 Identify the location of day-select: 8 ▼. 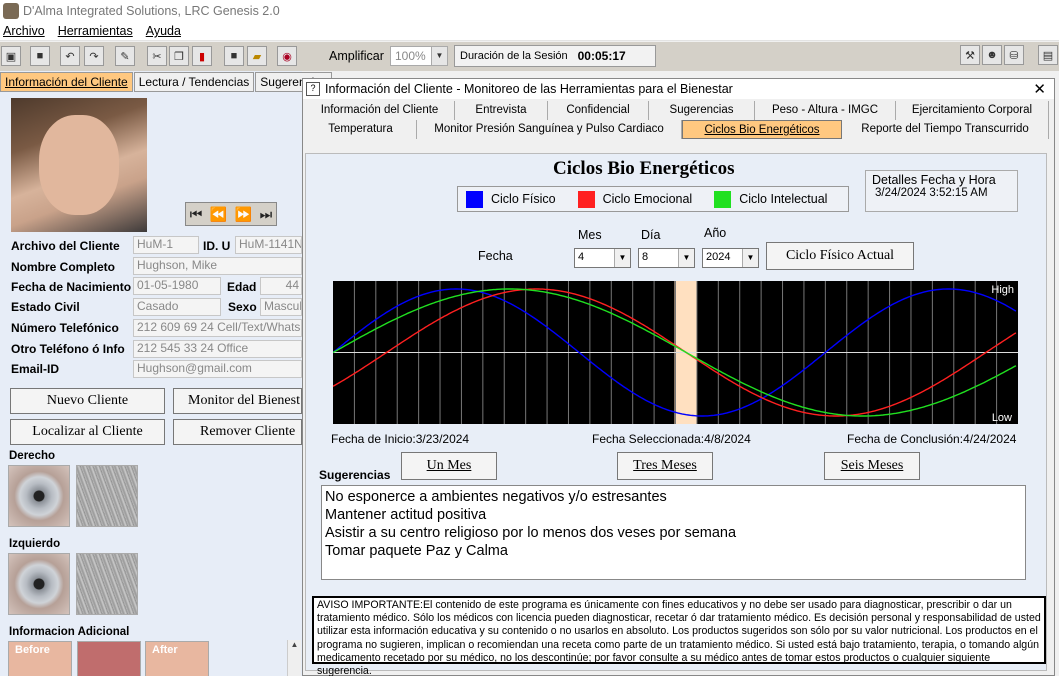
(666, 258).